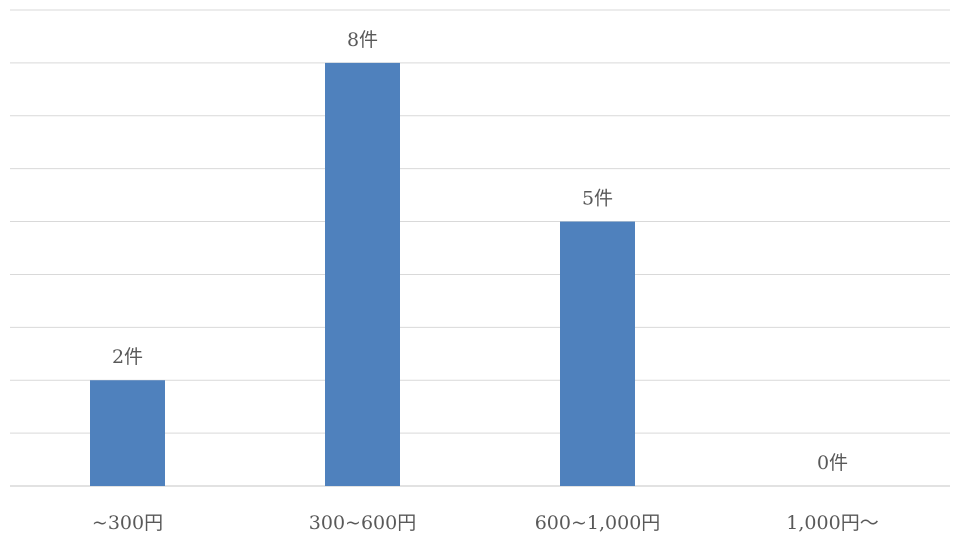 This screenshot has width=960, height=533. Describe the element at coordinates (362, 522) in the screenshot. I see `x-tick-label: 300~600円` at that location.